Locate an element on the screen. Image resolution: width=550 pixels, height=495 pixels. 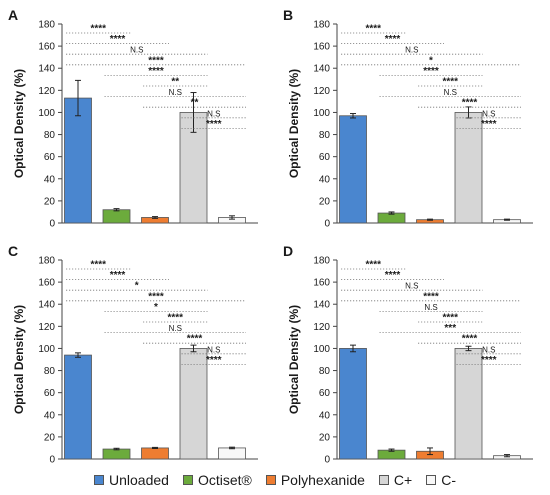
panel-label: C is located at coordinates (13, 251).